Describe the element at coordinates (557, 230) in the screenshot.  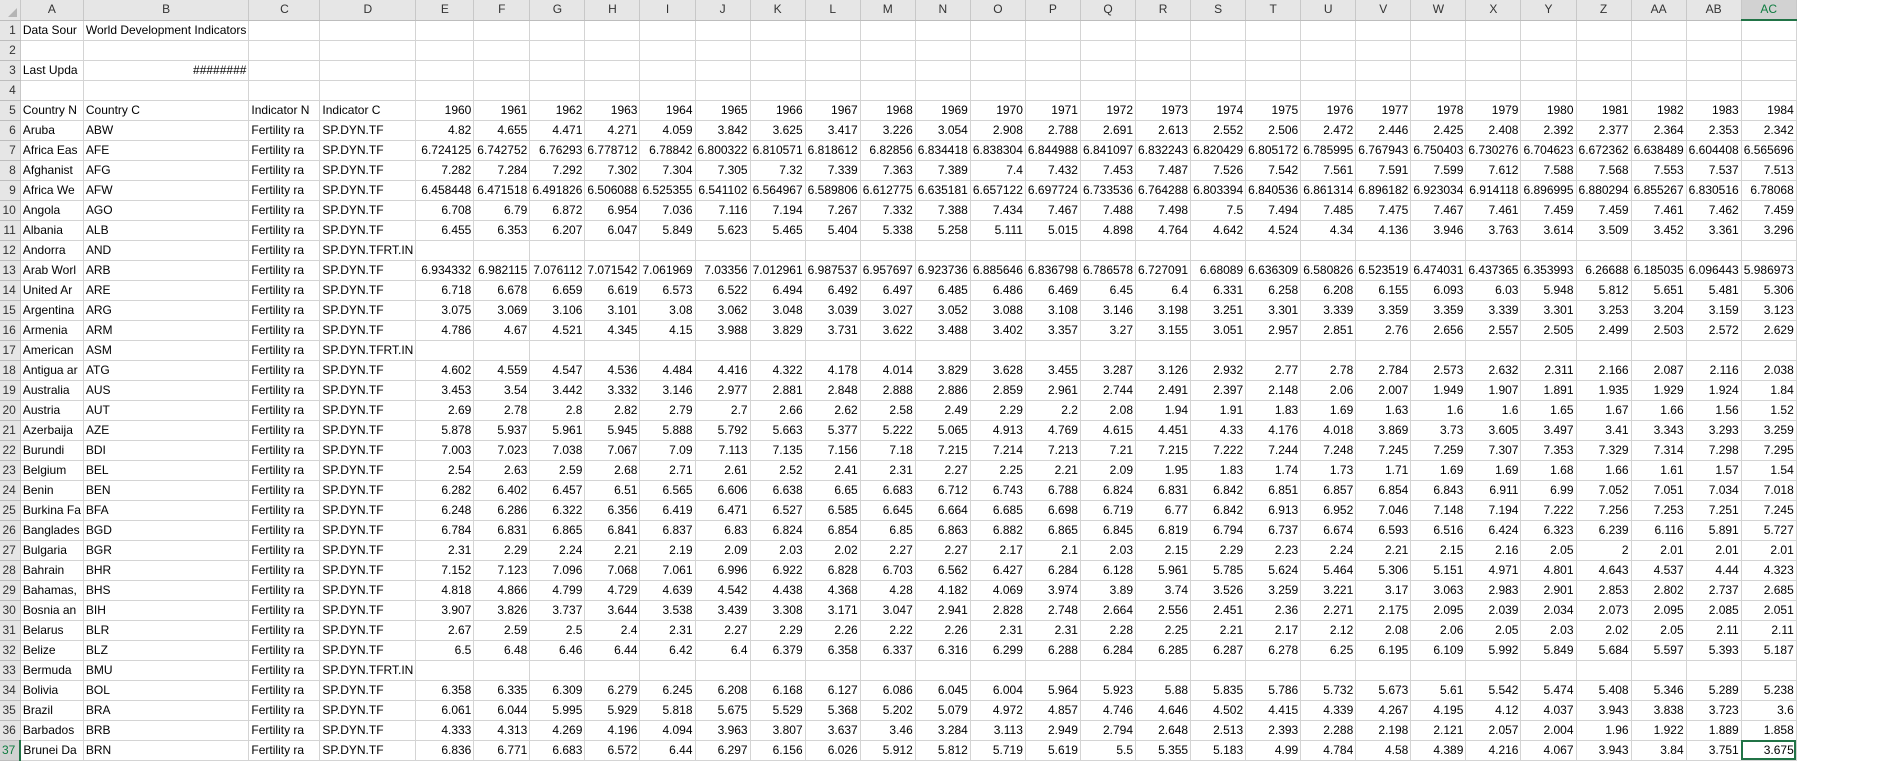
I see `cell-g11: 6.207` at that location.